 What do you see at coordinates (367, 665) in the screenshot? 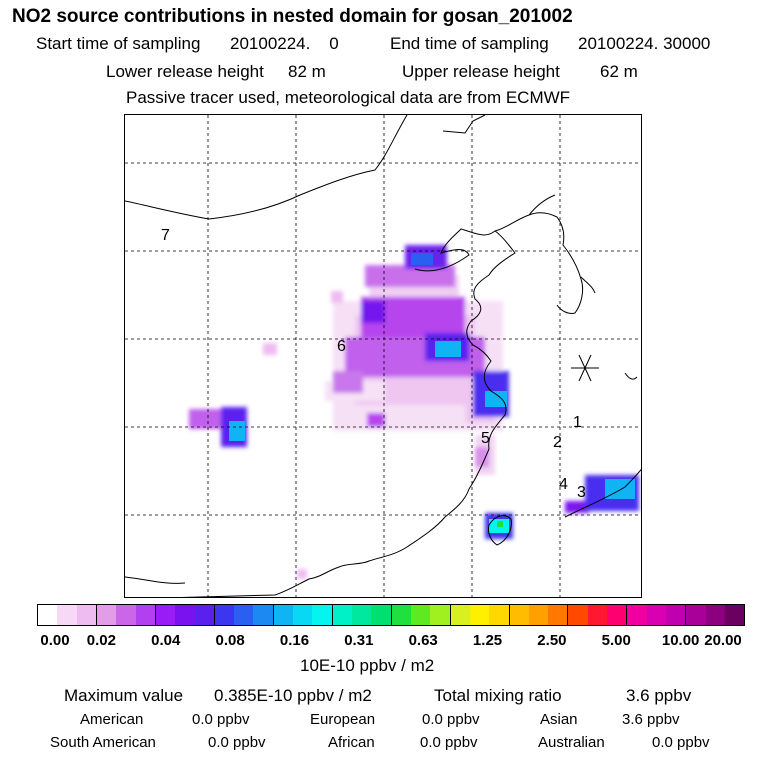
I see `colorbar-unit: 10E-10 ppbv / m2` at bounding box center [367, 665].